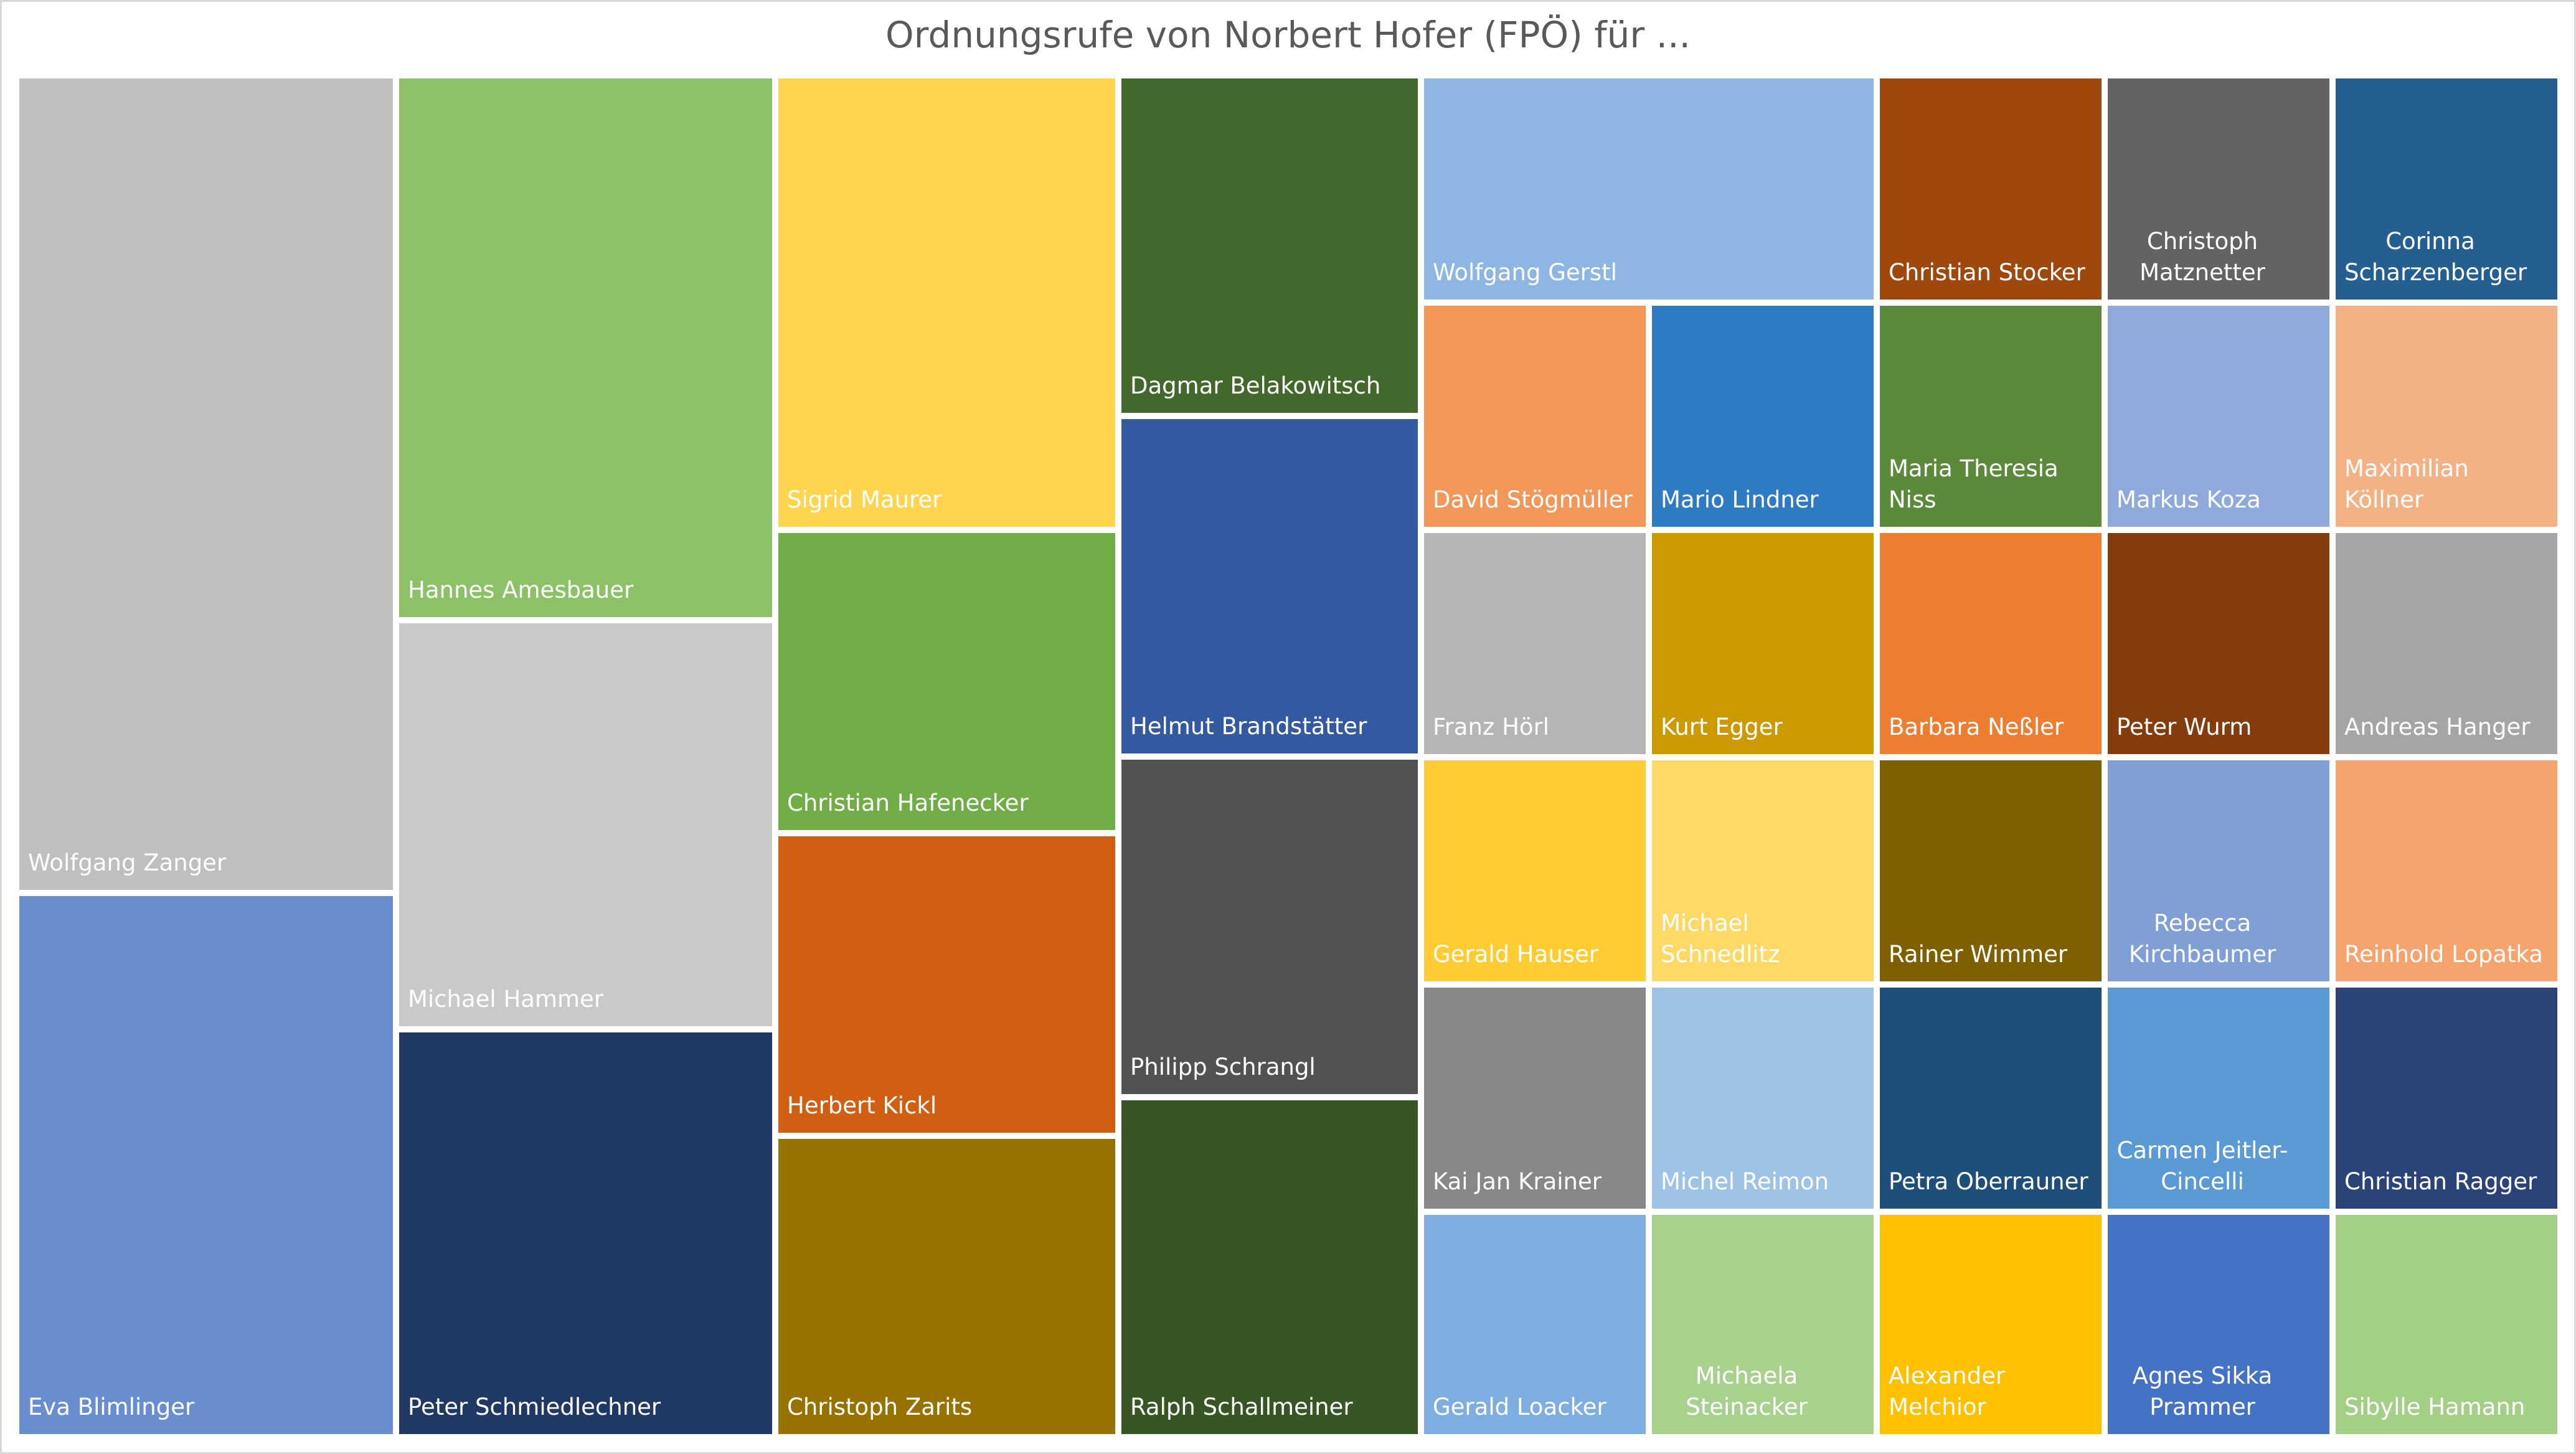 The image size is (2576, 1454). Describe the element at coordinates (946, 302) in the screenshot. I see `treemap-tile-sigrid-maurer: Sigrid Maurer` at that location.